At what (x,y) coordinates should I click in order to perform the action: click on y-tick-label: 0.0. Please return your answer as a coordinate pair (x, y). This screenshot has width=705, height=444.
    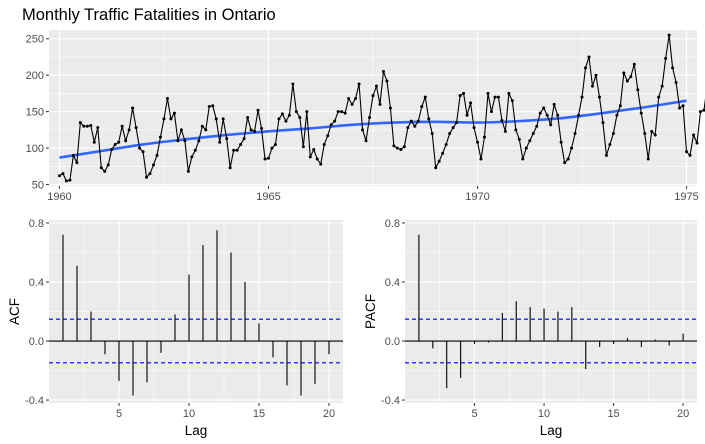
    Looking at the image, I should click on (392, 342).